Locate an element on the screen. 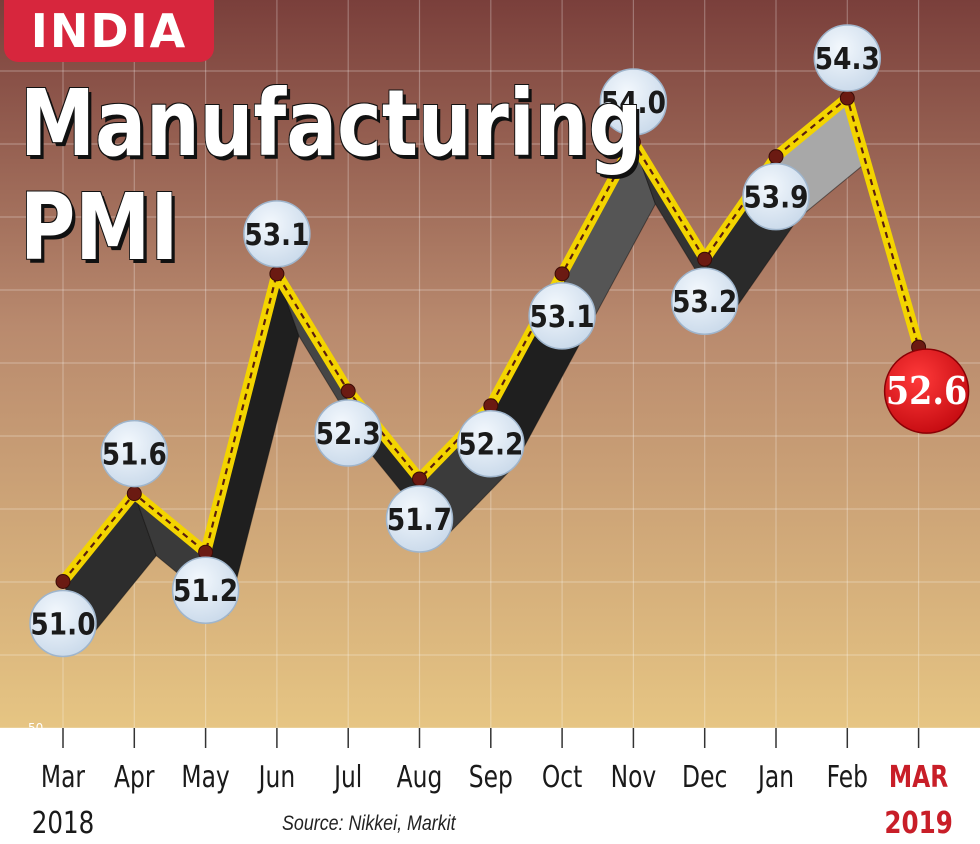 This screenshot has height=844, width=980. data-label: 52.3 is located at coordinates (348, 433).